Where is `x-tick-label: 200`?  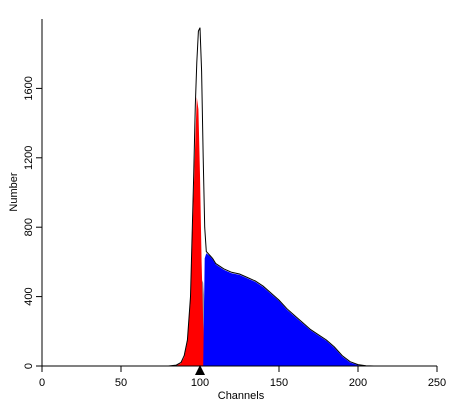
x-tick-label: 200 is located at coordinates (358, 383).